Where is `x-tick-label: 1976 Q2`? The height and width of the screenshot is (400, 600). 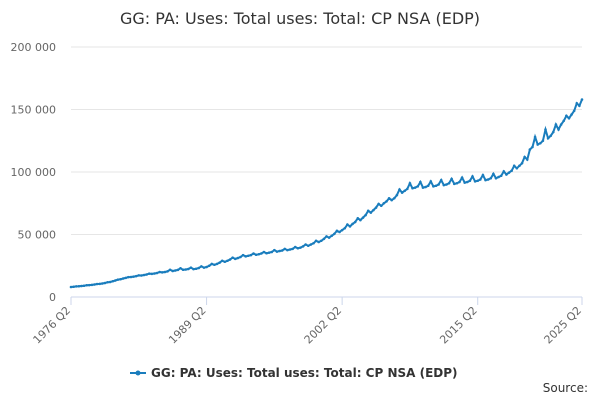
x-tick-label: 1976 Q2 is located at coordinates (52, 325).